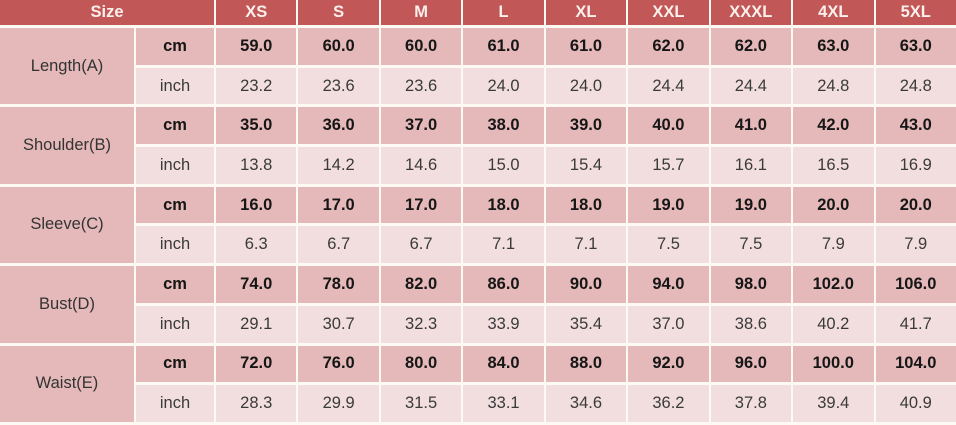  I want to click on column-header-xxxl: XXXL, so click(751, 12).